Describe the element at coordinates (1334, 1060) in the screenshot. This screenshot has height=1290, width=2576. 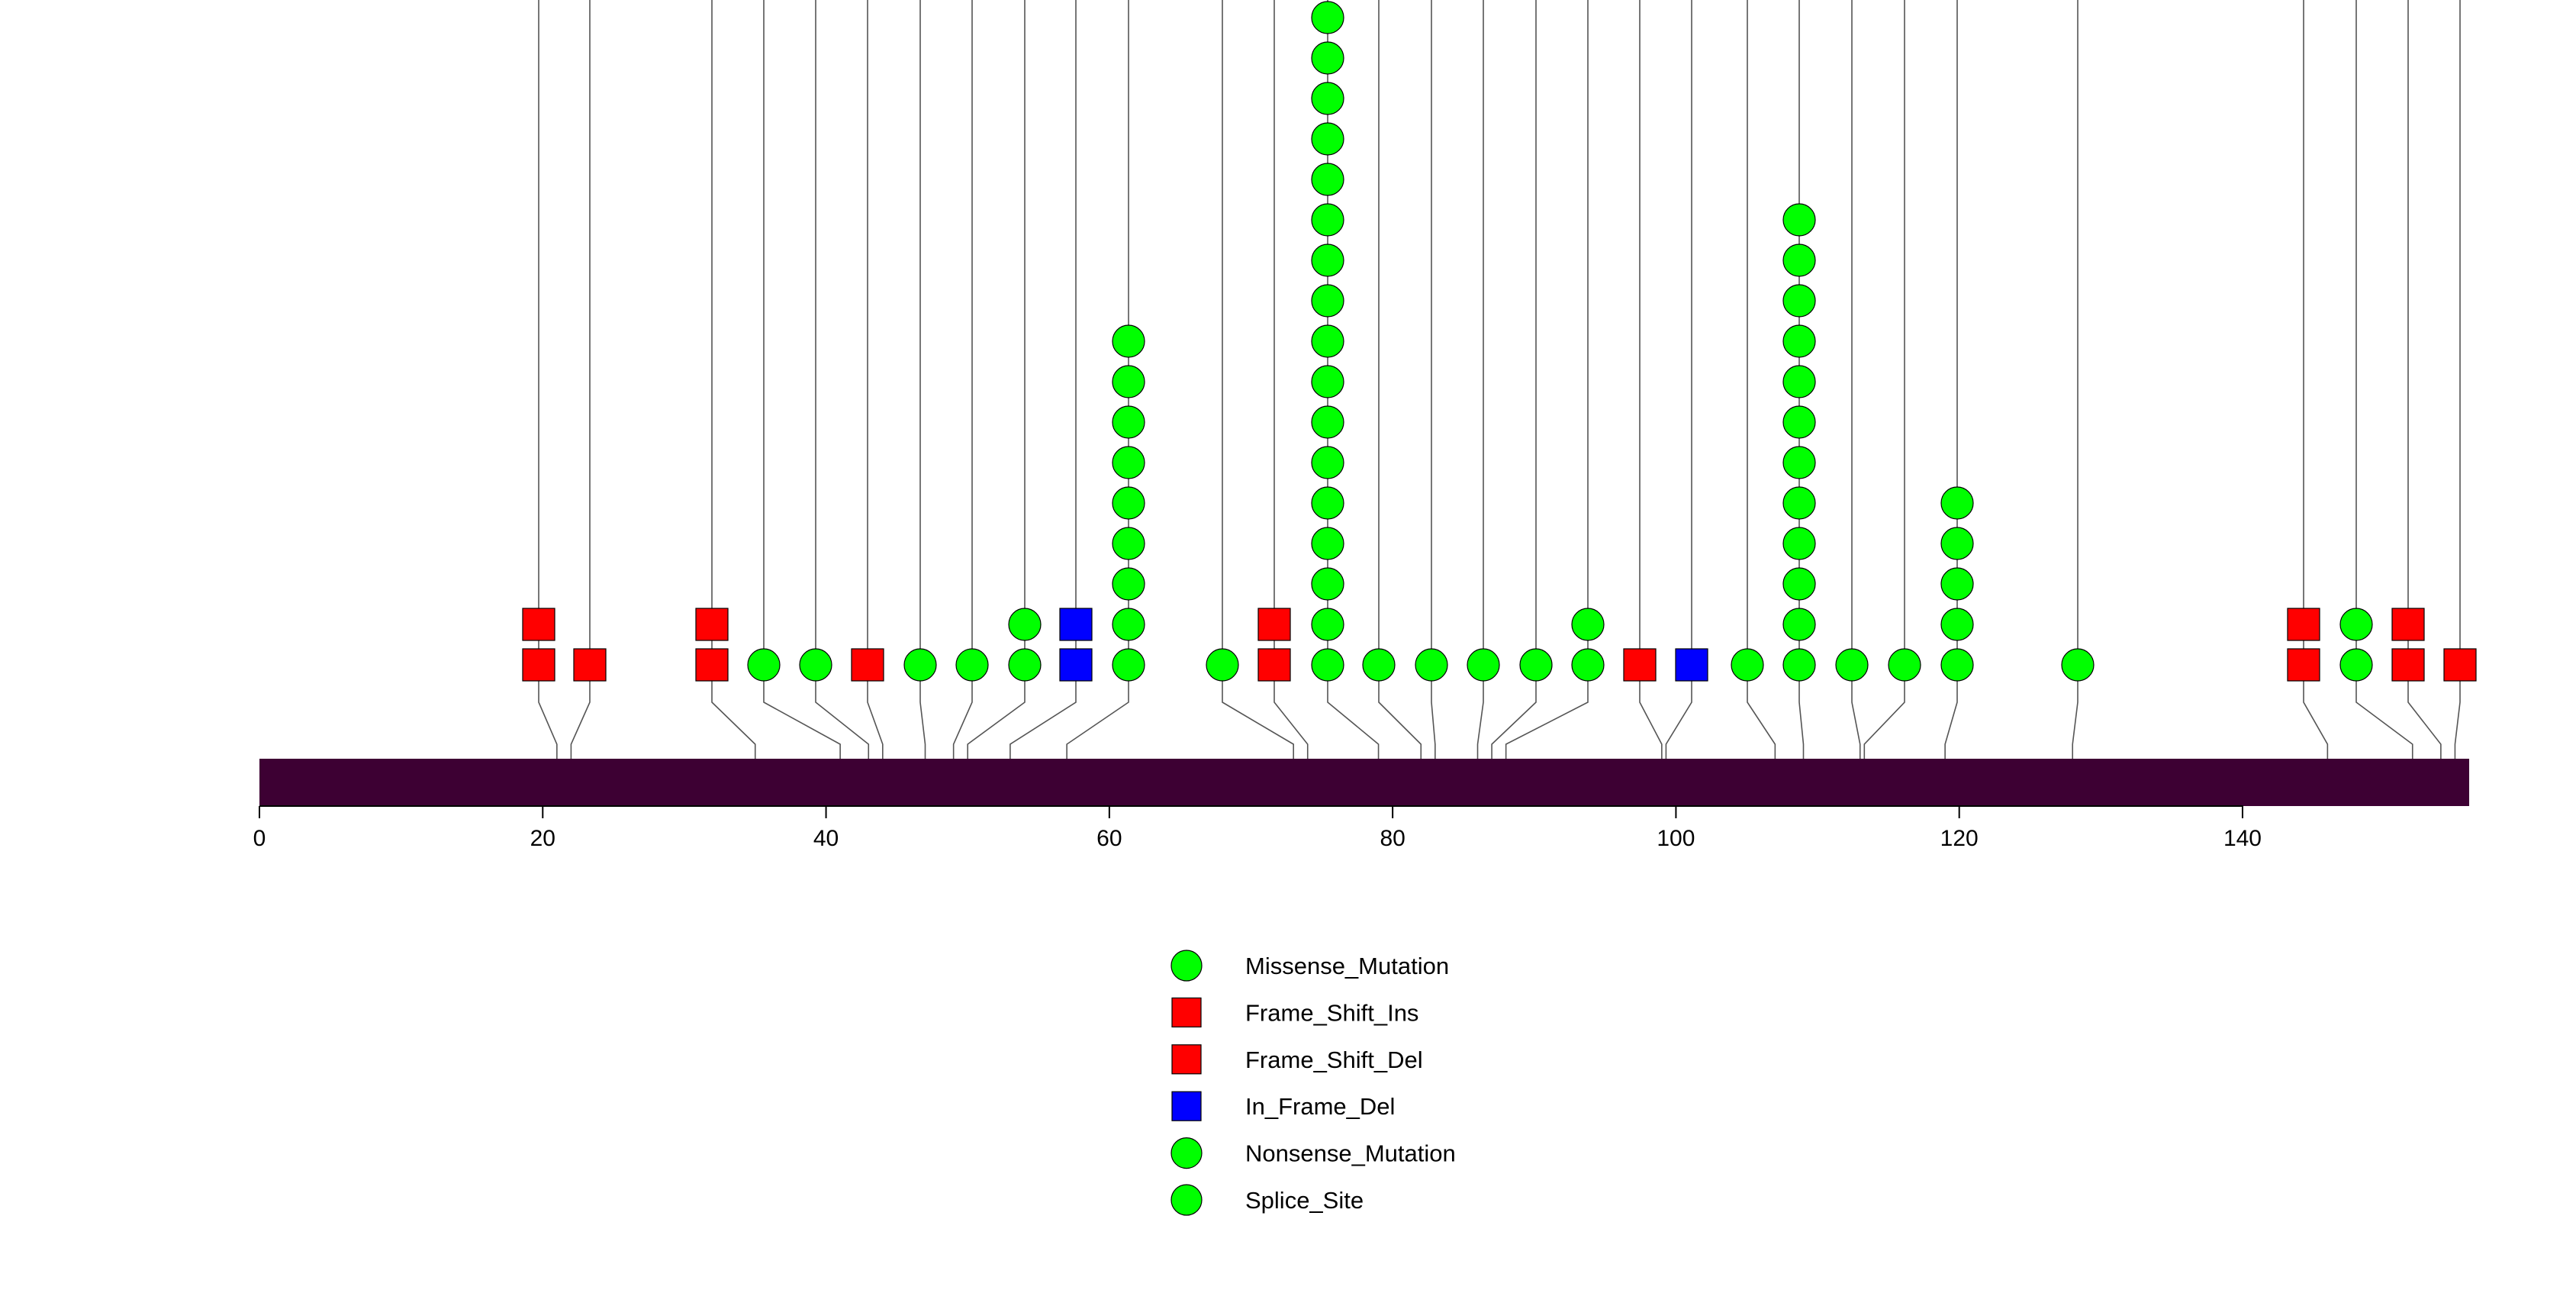
I see `legend-label-2: Frame_Shift_Del` at that location.